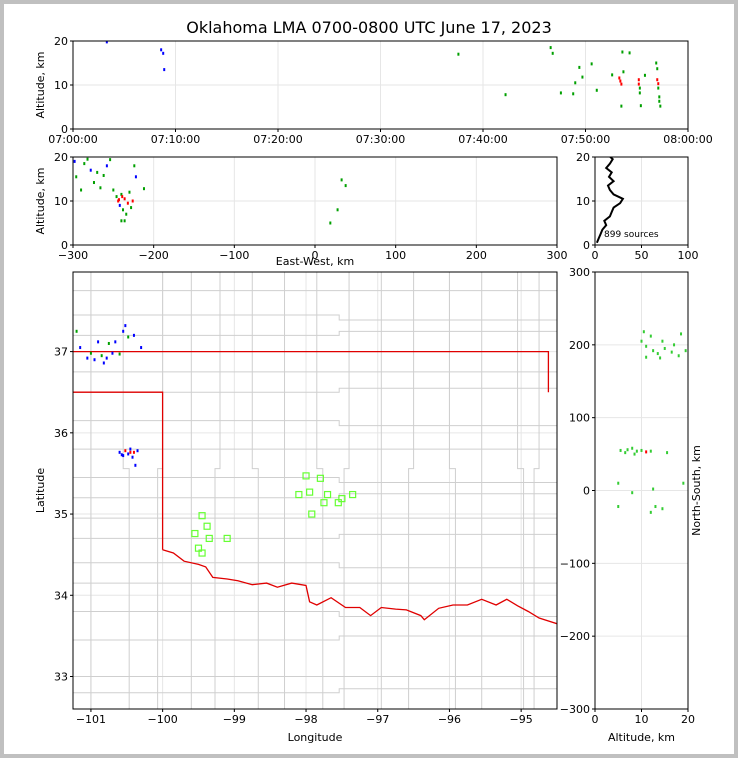 The image size is (738, 758). Describe the element at coordinates (234, 719) in the screenshot. I see `plan_view-xtick-label: −99` at that location.